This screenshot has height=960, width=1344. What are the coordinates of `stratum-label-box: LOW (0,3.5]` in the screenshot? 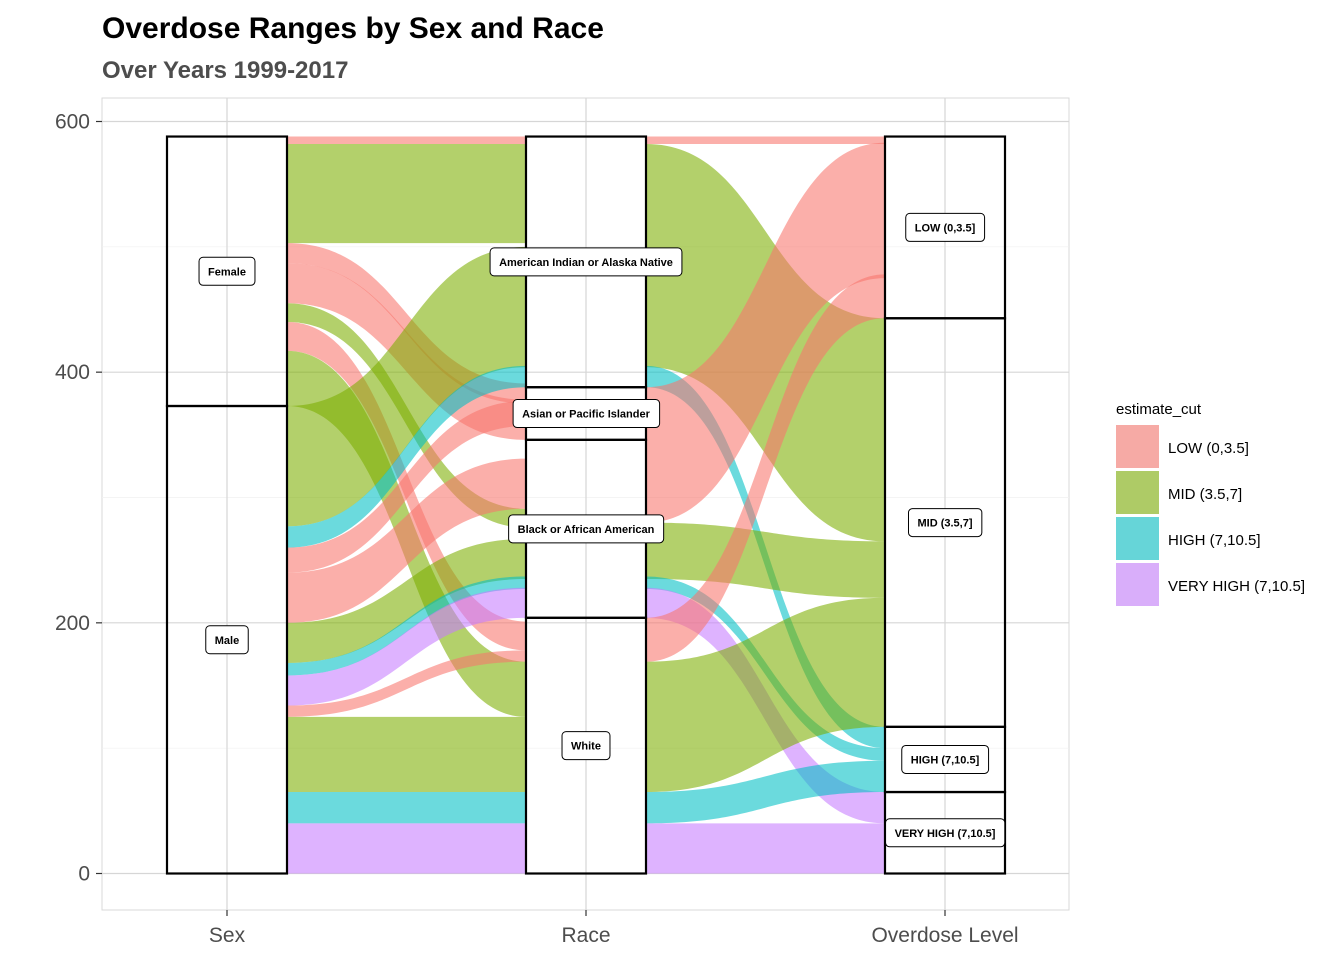 It's located at (945, 227).